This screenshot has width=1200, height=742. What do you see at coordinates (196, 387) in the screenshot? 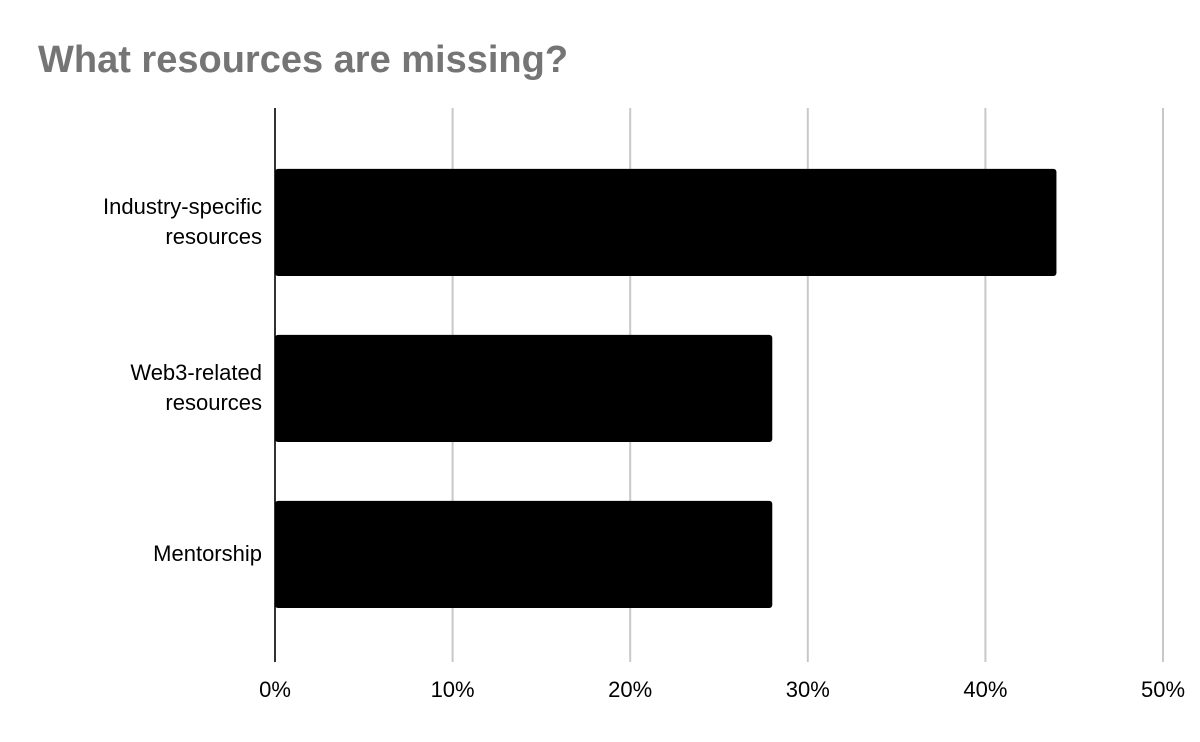
I see `y-tick-label: Web3-related resources` at bounding box center [196, 387].